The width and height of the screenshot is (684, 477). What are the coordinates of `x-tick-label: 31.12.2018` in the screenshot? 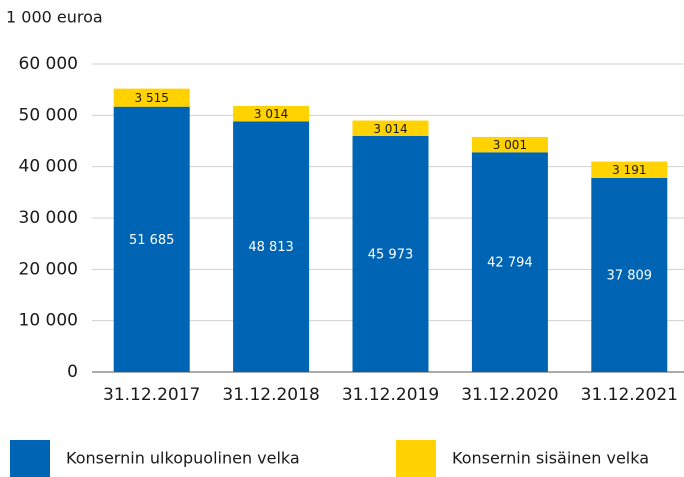 It's located at (270, 395).